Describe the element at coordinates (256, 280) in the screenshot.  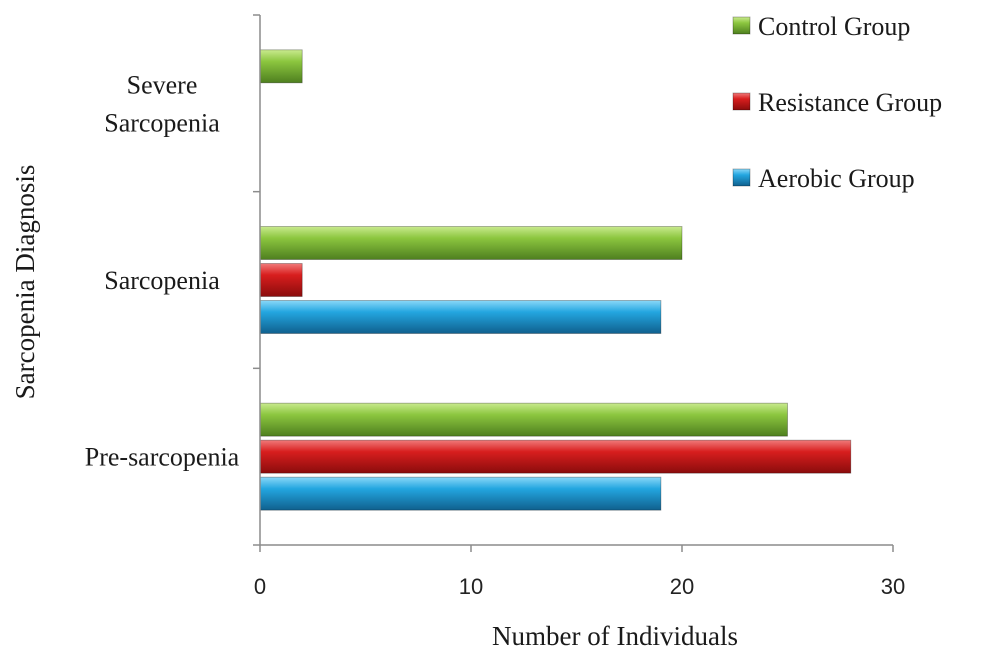
I see `y-tick-marks` at that location.